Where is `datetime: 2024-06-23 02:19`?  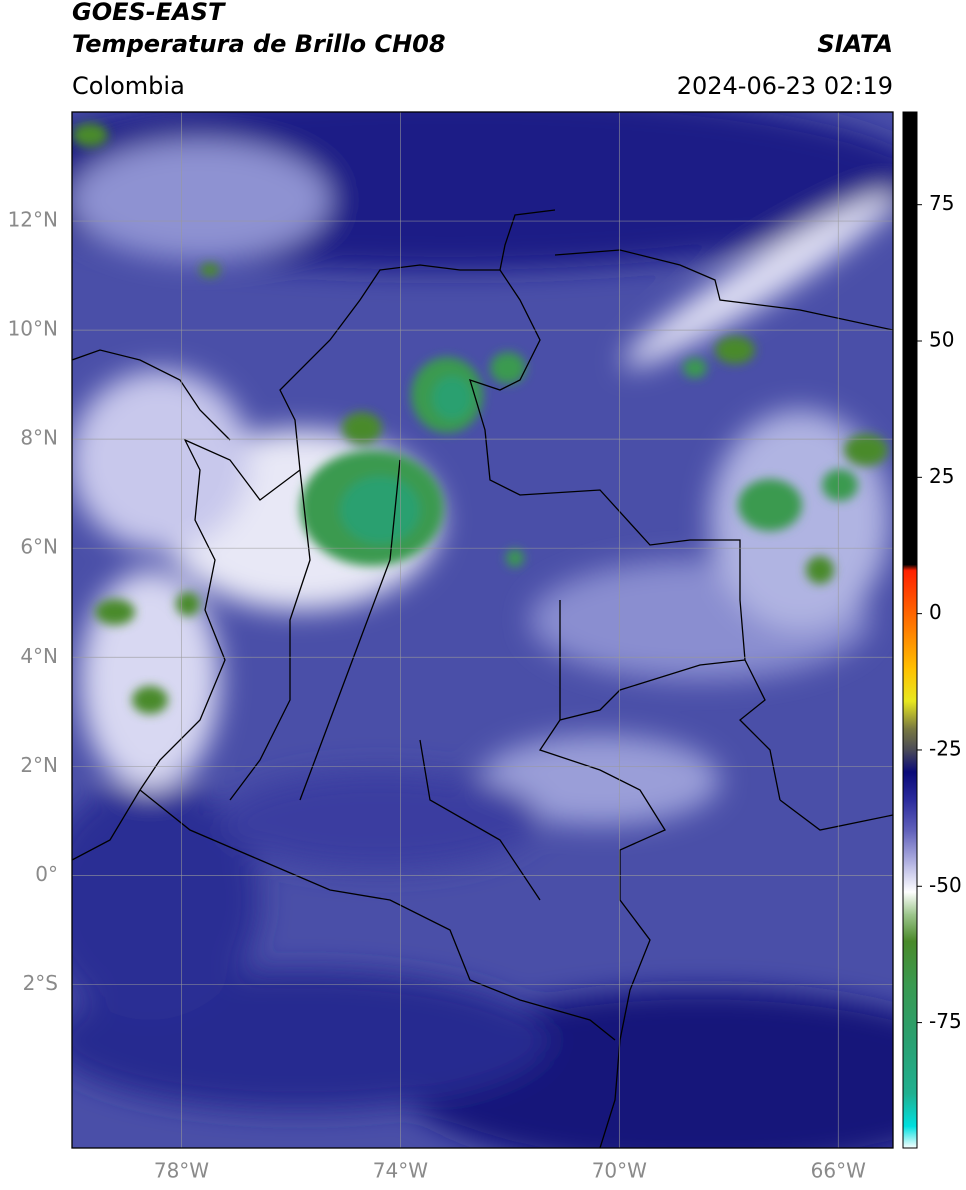 datetime: 2024-06-23 02:19 is located at coordinates (785, 86).